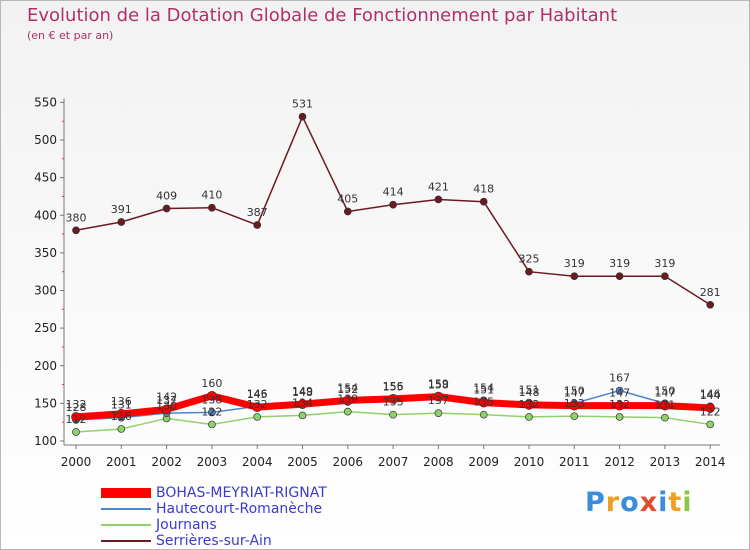 Image resolution: width=750 pixels, height=550 pixels. What do you see at coordinates (664, 393) in the screenshot?
I see `data-label: 147` at bounding box center [664, 393].